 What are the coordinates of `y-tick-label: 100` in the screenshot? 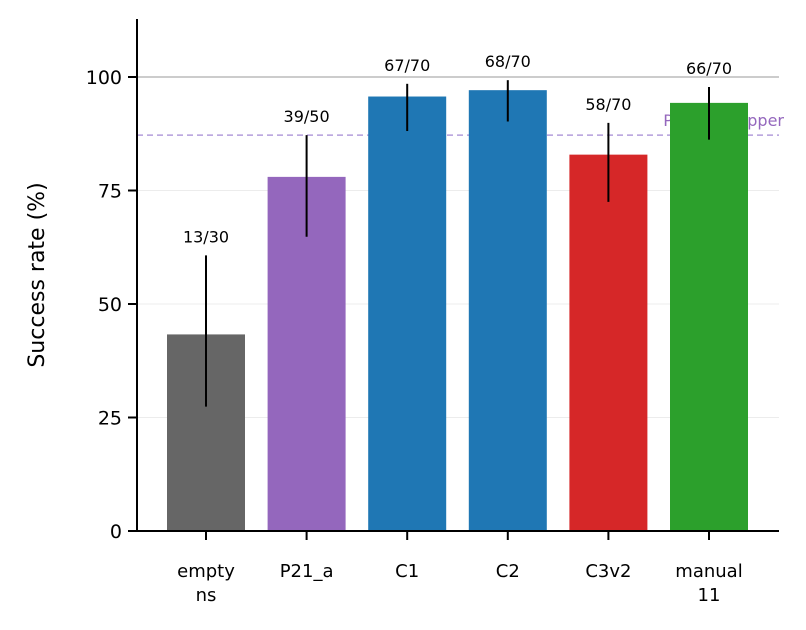 It's located at (104, 78).